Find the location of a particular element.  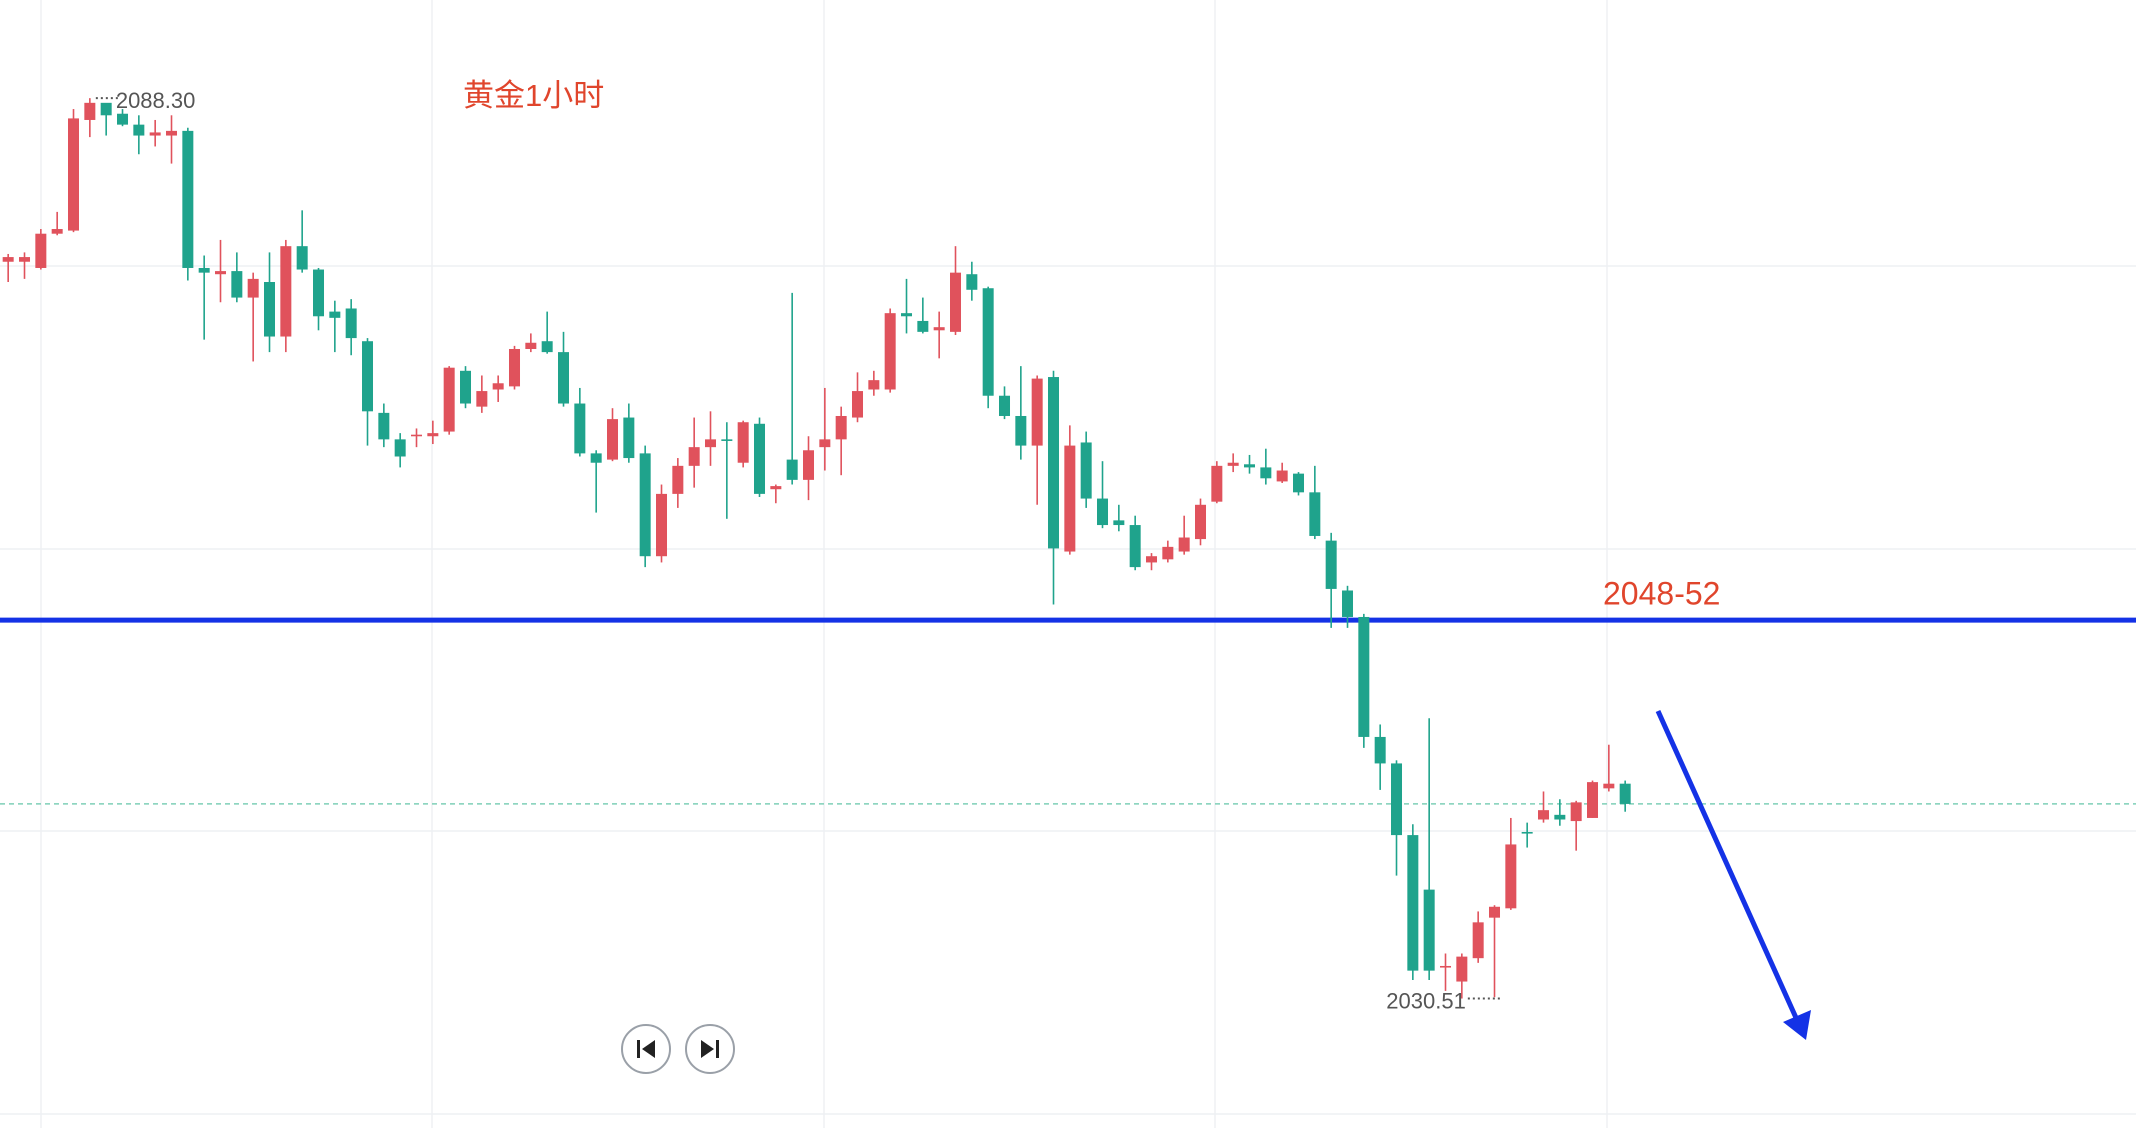

level-label: 2048-52 is located at coordinates (1661, 594).